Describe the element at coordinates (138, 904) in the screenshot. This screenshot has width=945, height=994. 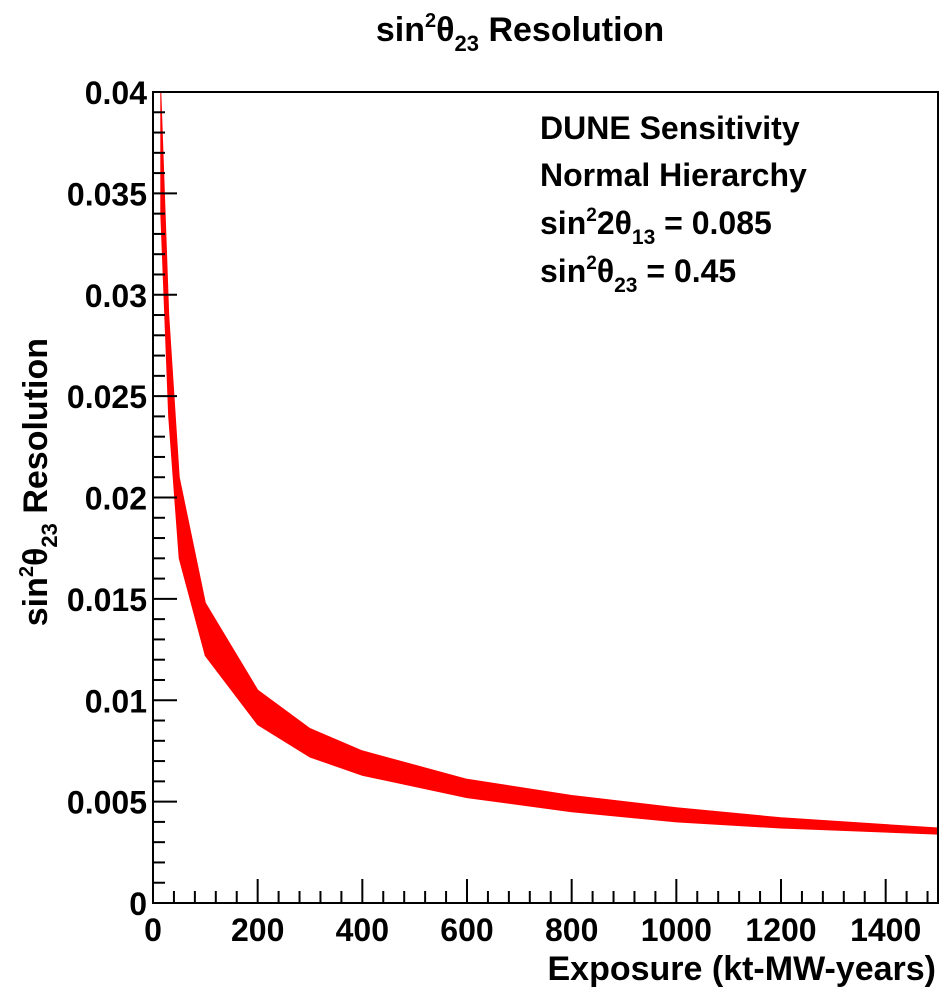
I see `y-tick-label: 0` at that location.